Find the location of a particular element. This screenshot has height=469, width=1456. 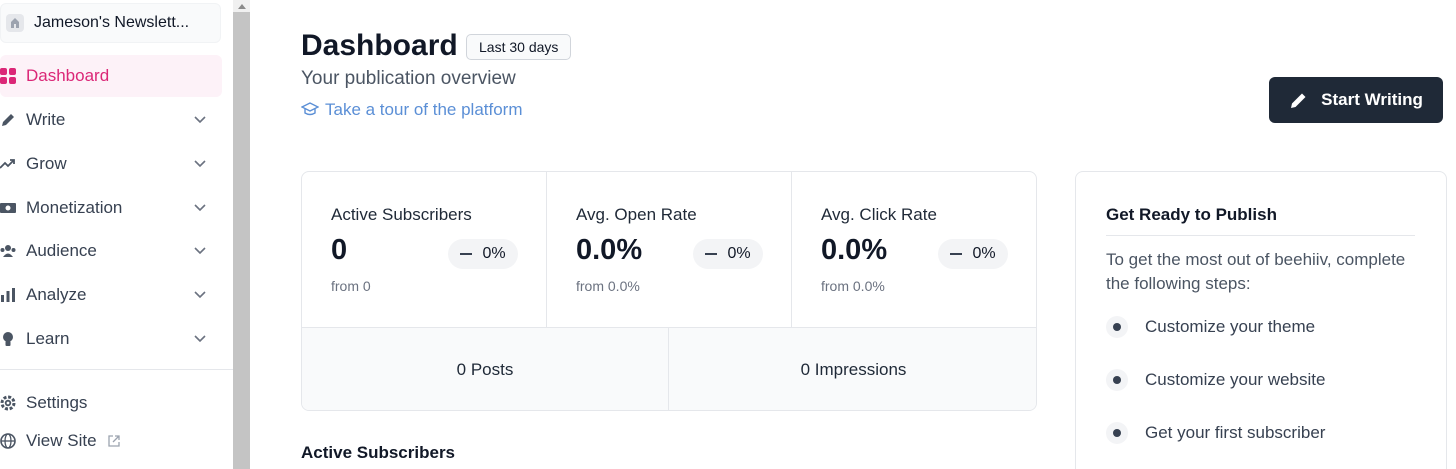

stat-active-subscribers: Active Subscribers 0 0% from 0 is located at coordinates (424, 249).